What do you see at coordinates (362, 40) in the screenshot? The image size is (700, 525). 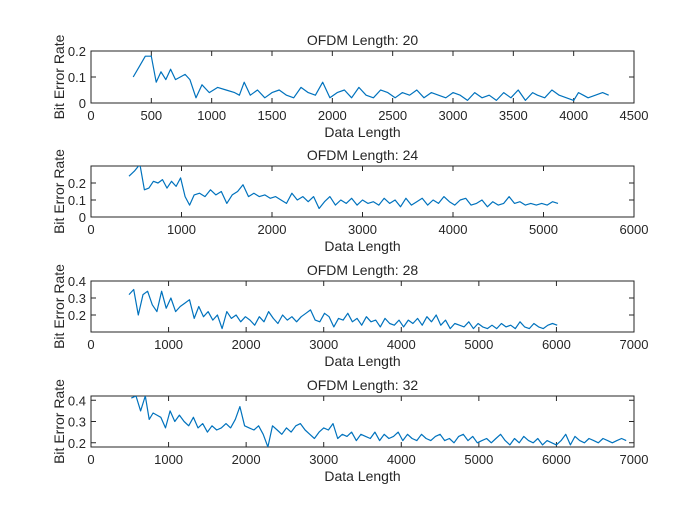 I see `plot-title: OFDM Length: 20` at bounding box center [362, 40].